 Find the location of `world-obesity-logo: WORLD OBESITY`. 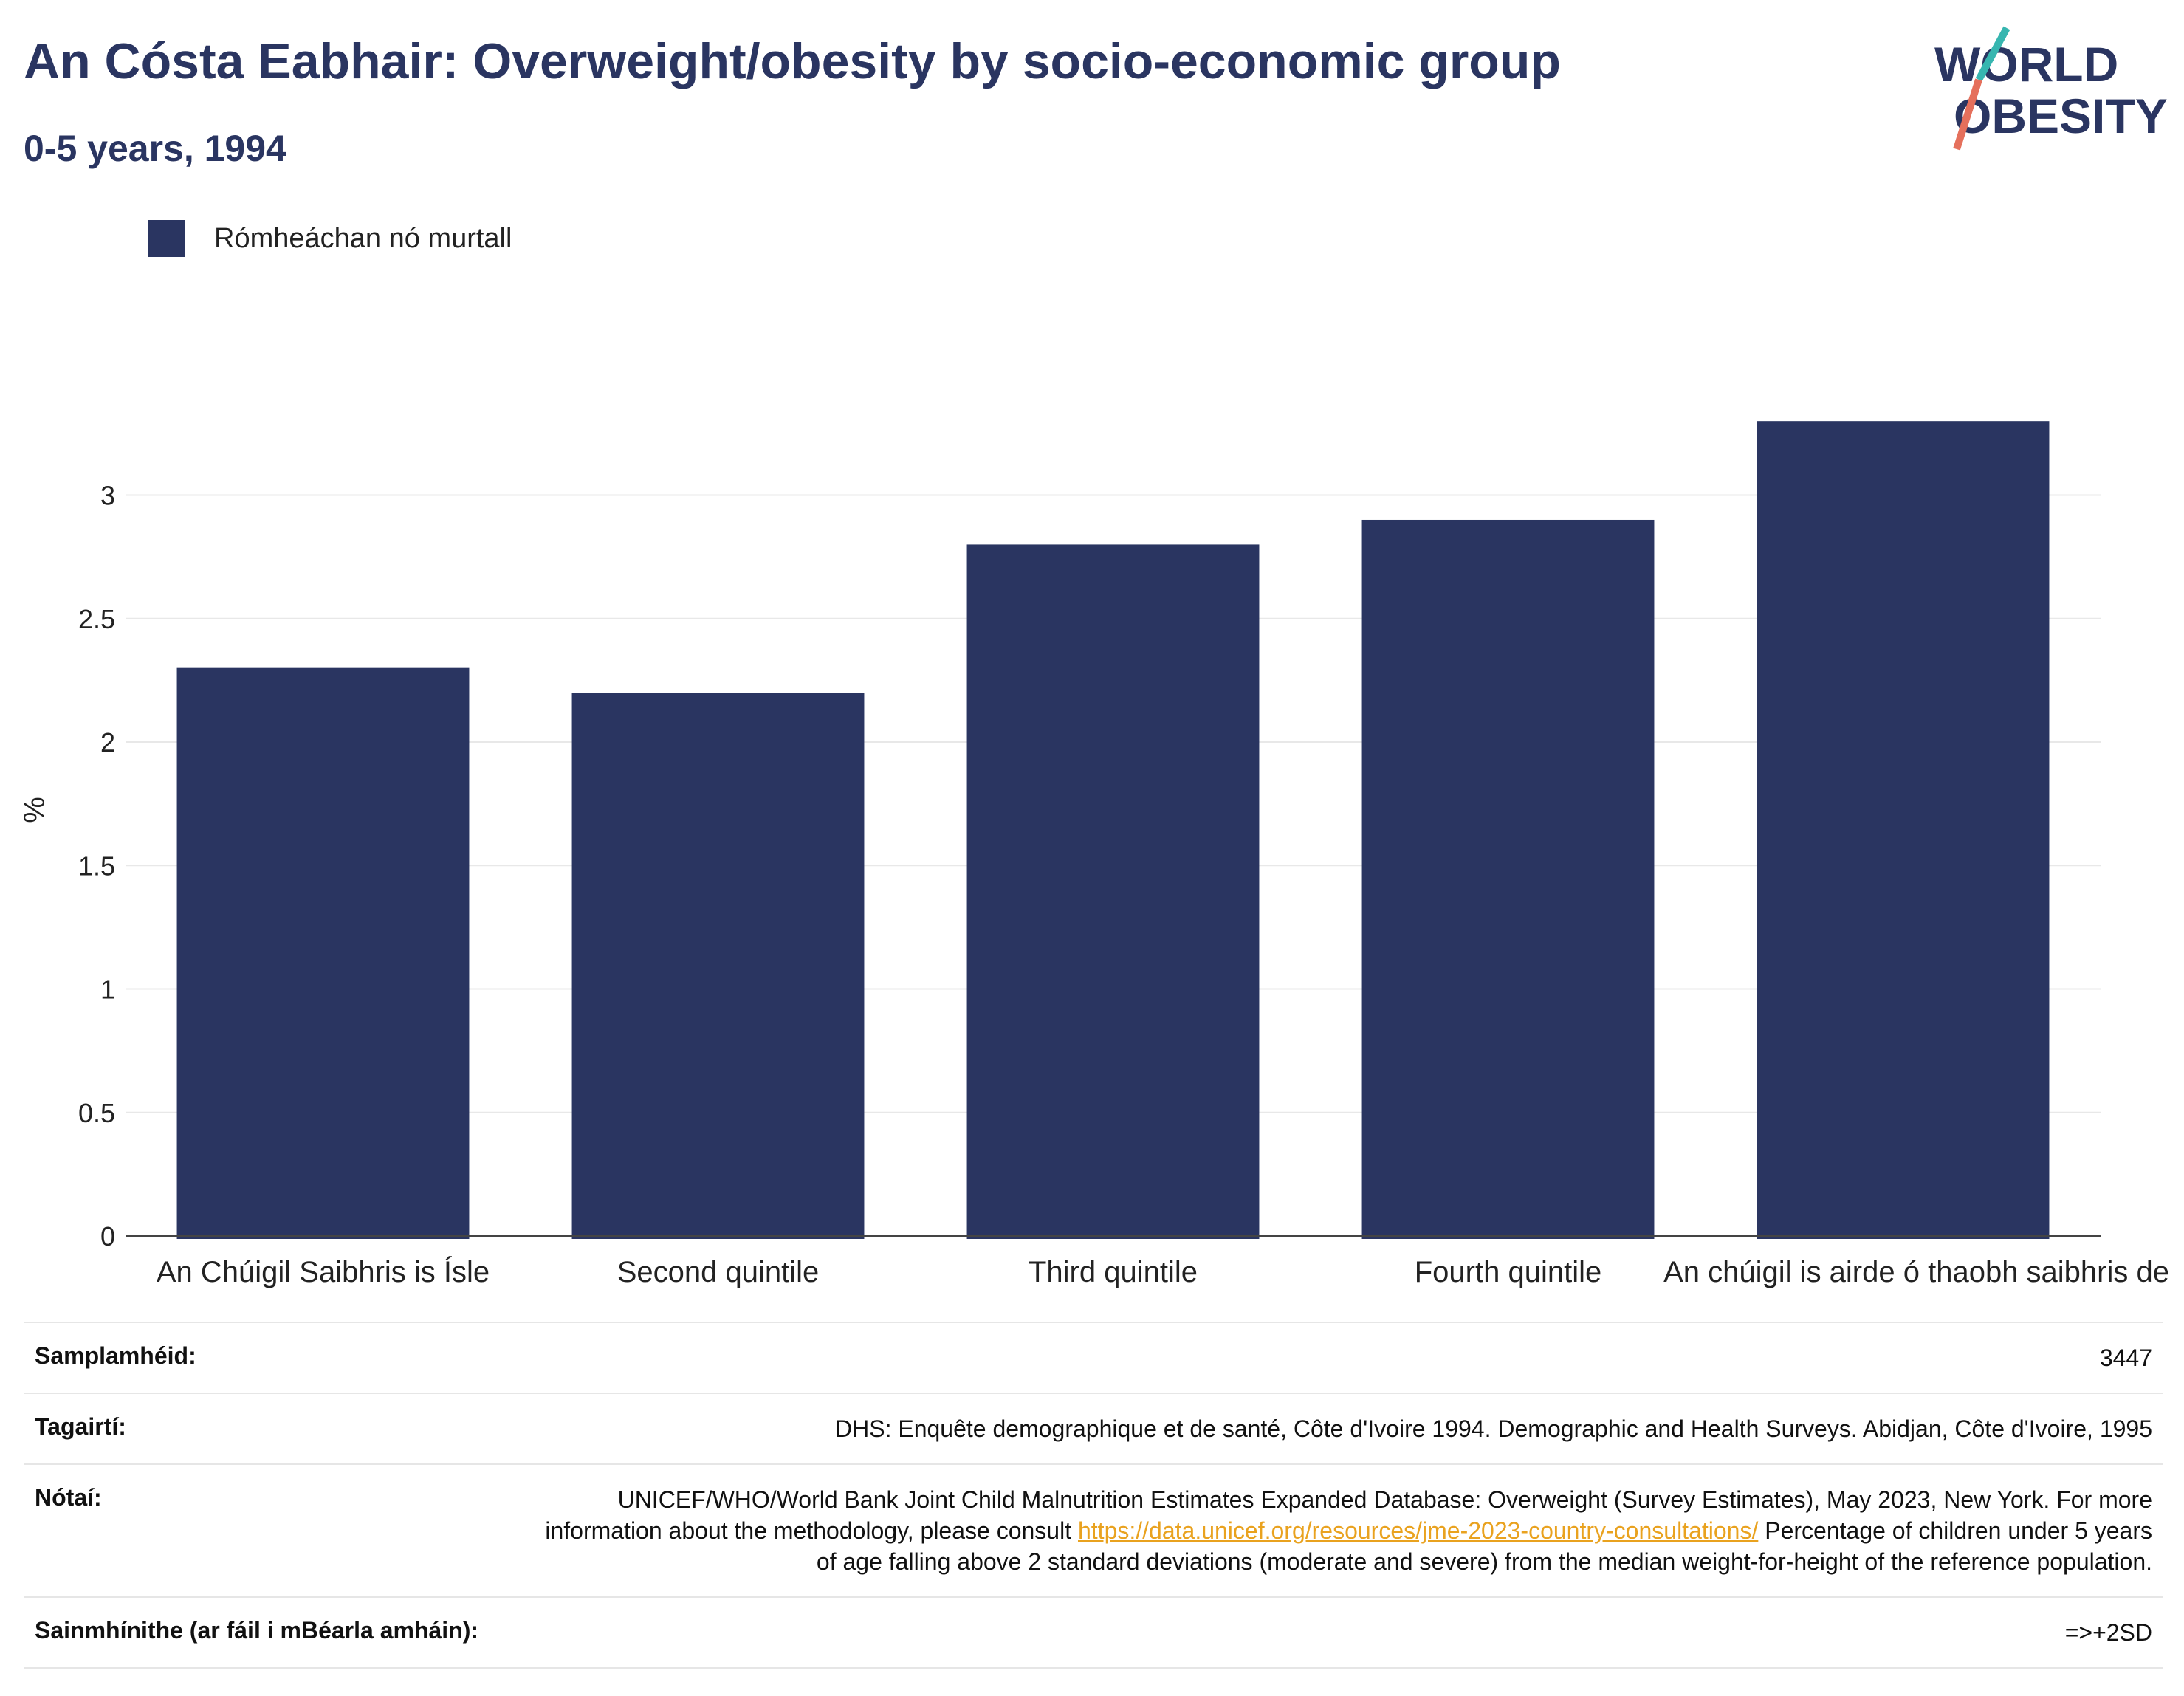

world-obesity-logo: WORLD OBESITY is located at coordinates (2051, 88).